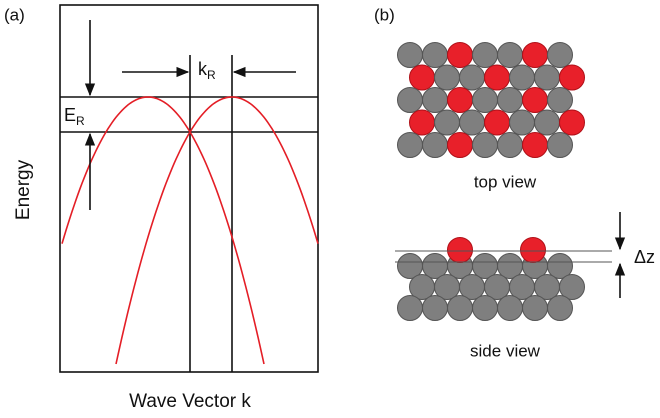  I want to click on side-view-atoms, so click(491, 279).